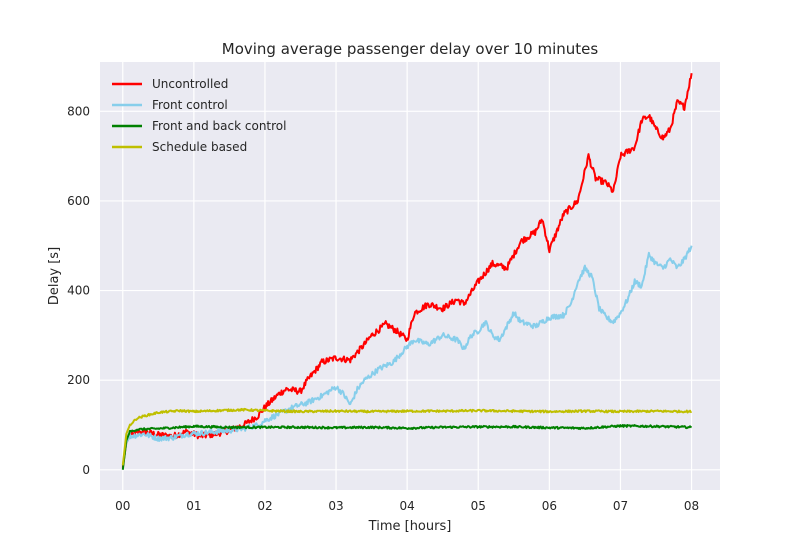 This screenshot has width=800, height=550. I want to click on legend-label: Front control, so click(190, 105).